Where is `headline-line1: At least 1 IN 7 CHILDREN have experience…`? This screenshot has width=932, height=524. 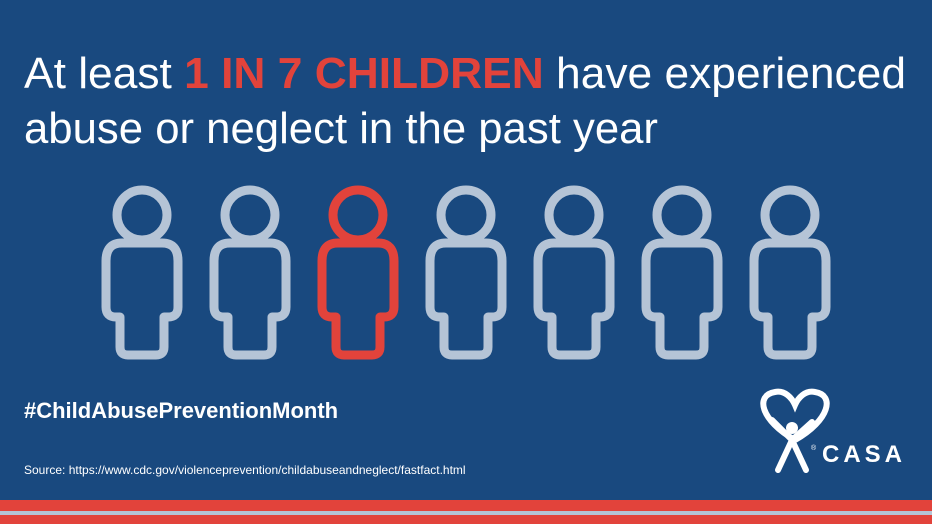 headline-line1: At least 1 IN 7 CHILDREN have experience… is located at coordinates (465, 73).